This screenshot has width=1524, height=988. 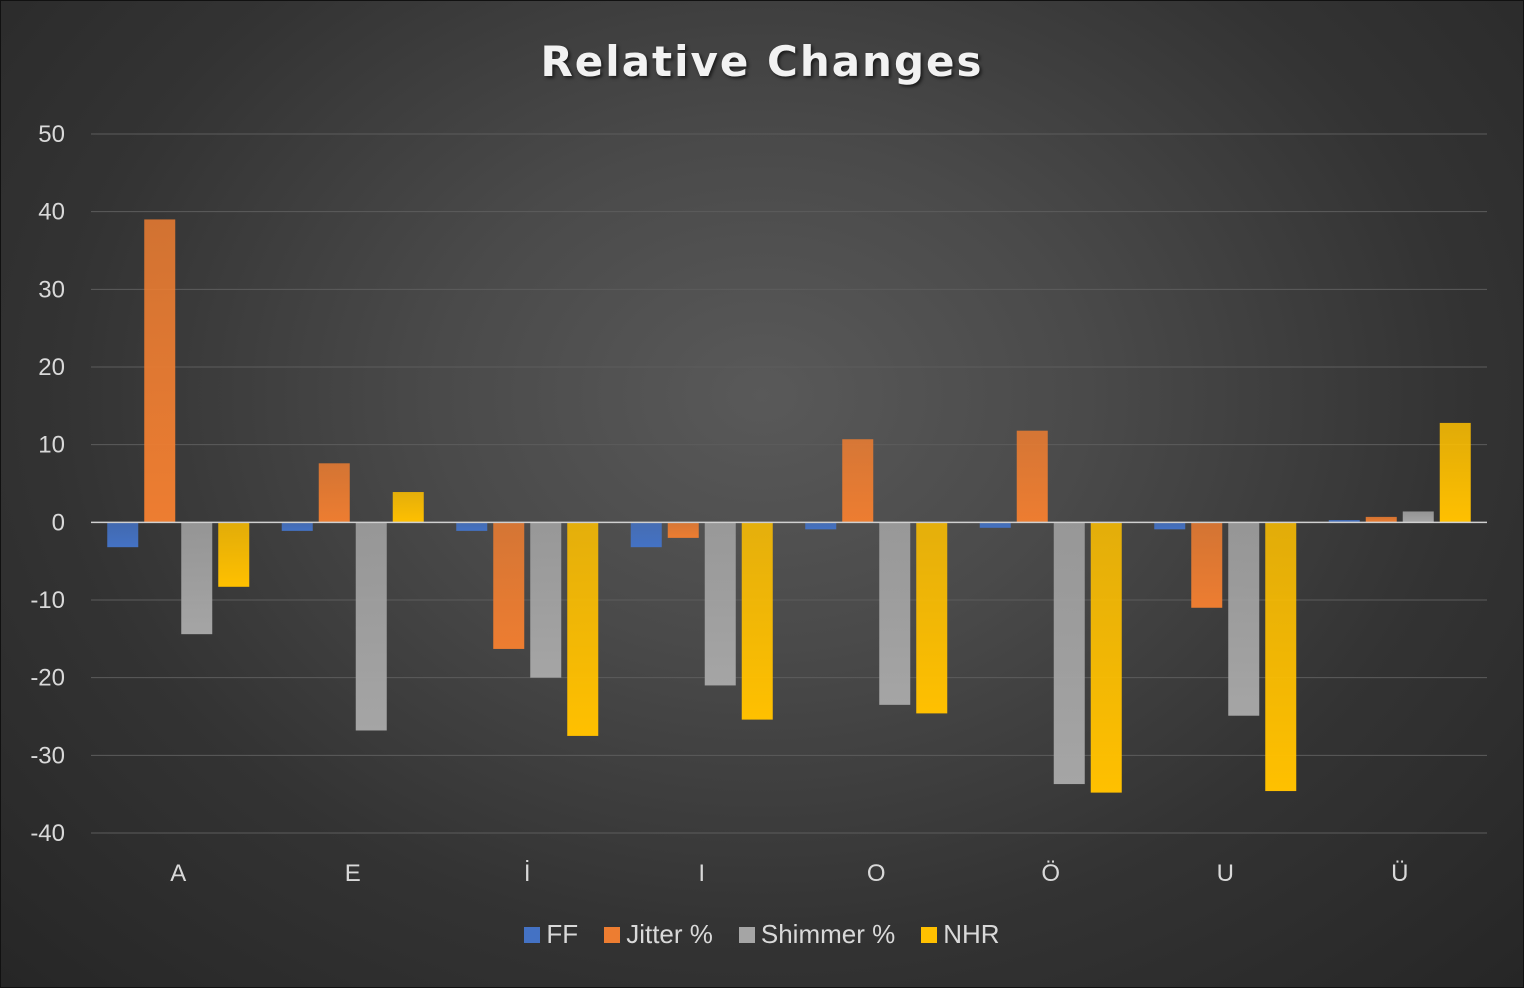 What do you see at coordinates (51, 134) in the screenshot?
I see `y-tick-label: 50` at bounding box center [51, 134].